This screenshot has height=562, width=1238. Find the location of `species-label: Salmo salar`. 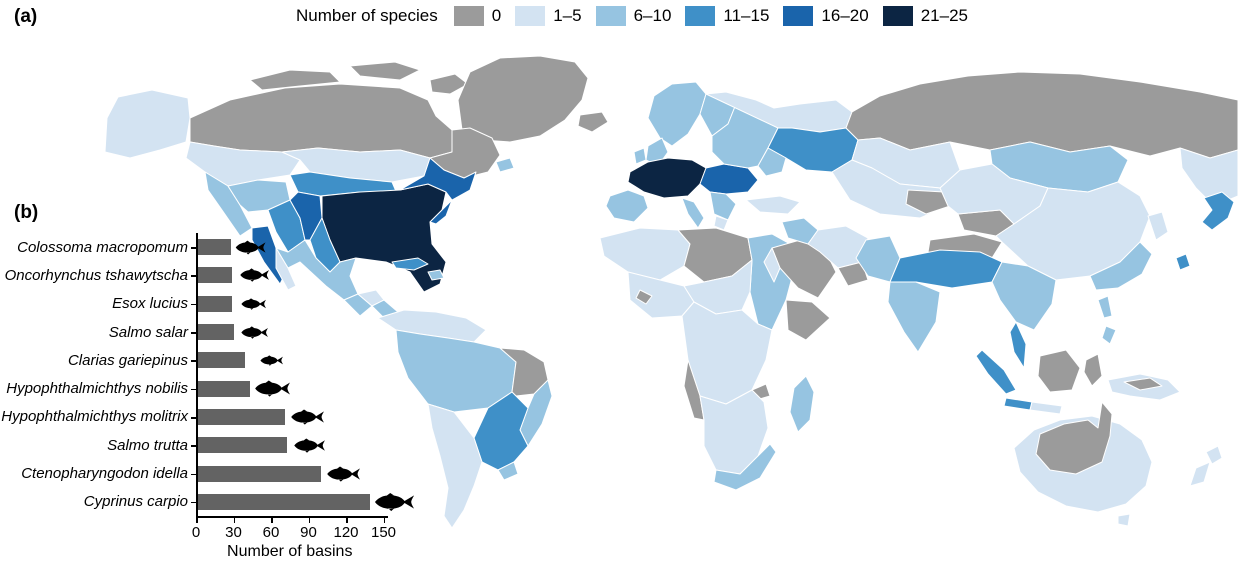

species-label: Salmo salar is located at coordinates (148, 332).